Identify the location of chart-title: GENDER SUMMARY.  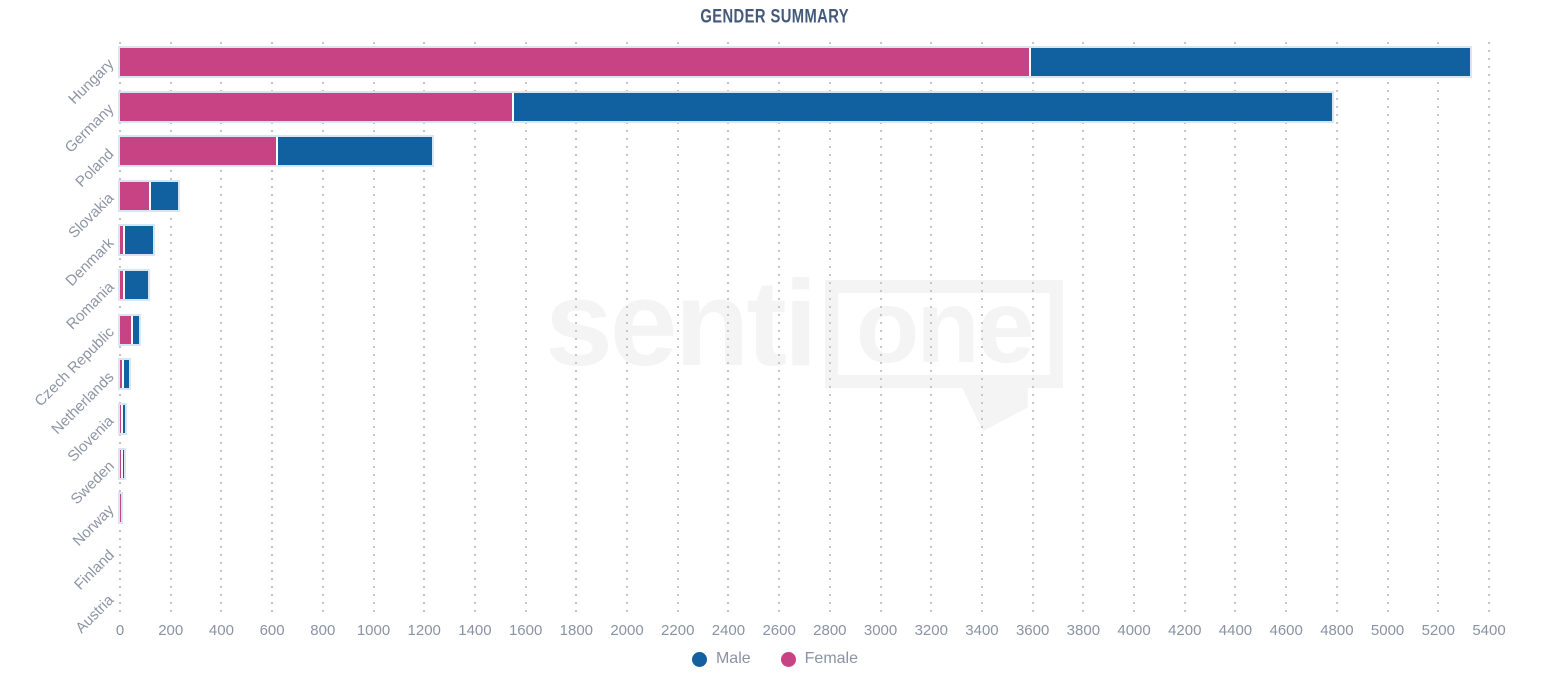
(775, 16).